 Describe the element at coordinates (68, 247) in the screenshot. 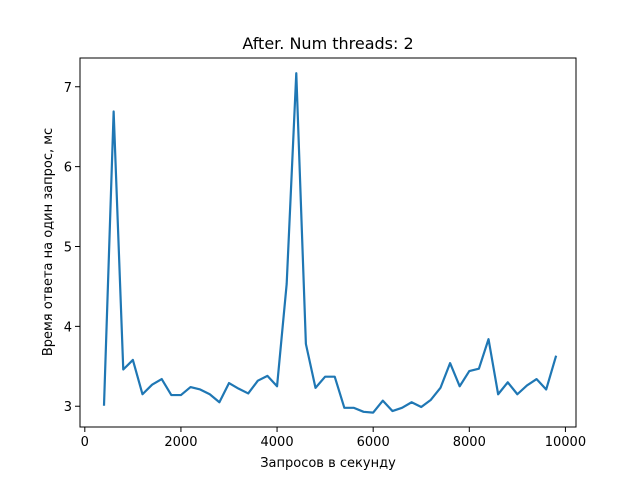

I see `y-tick-label: 5` at that location.